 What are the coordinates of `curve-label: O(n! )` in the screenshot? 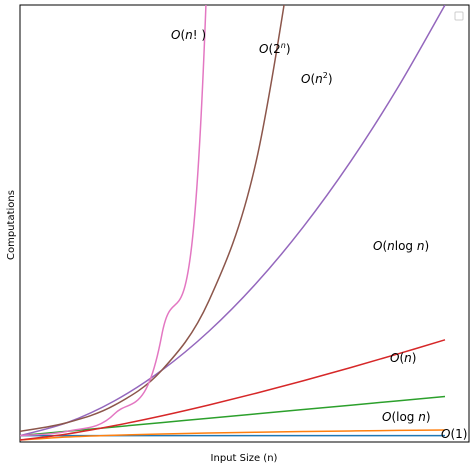 It's located at (188, 35).